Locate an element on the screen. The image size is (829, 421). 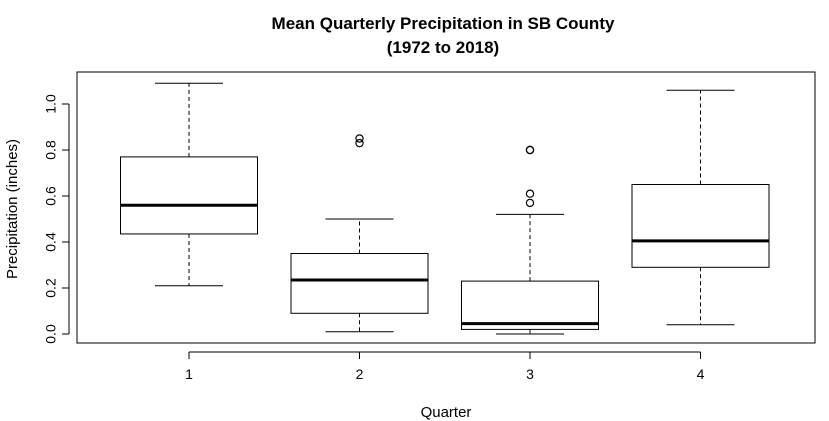
y-tick-label: 0.4 is located at coordinates (51, 242).